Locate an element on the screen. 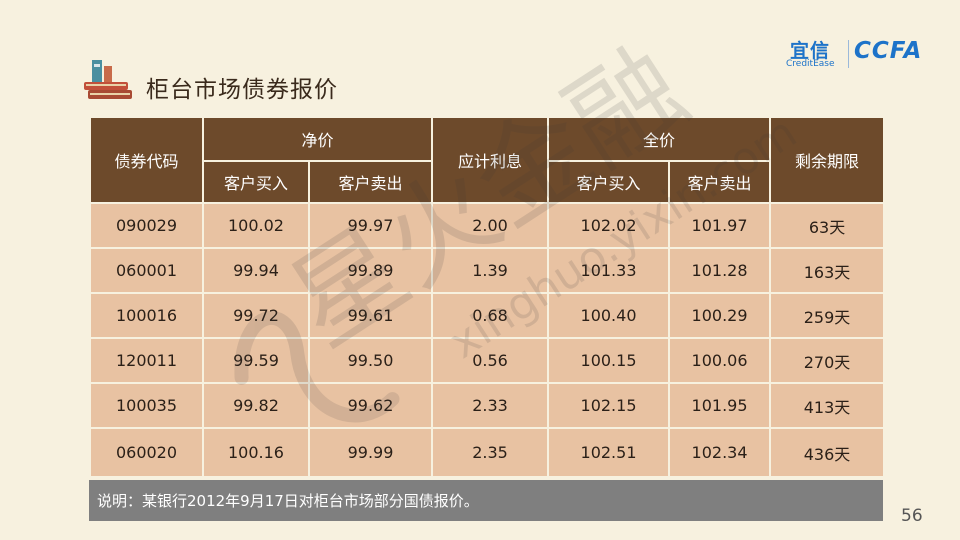 This screenshot has width=960, height=540. cell-full-sell: 101.97 is located at coordinates (720, 225).